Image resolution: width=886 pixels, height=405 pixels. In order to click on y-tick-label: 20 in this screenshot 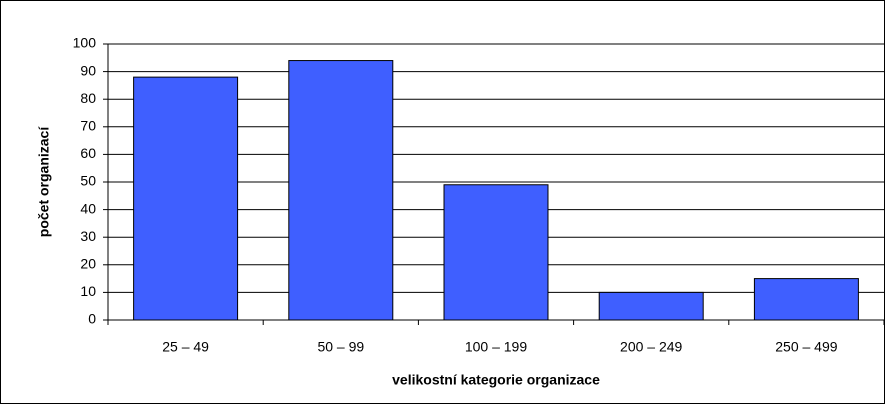, I will do `click(88, 264)`.